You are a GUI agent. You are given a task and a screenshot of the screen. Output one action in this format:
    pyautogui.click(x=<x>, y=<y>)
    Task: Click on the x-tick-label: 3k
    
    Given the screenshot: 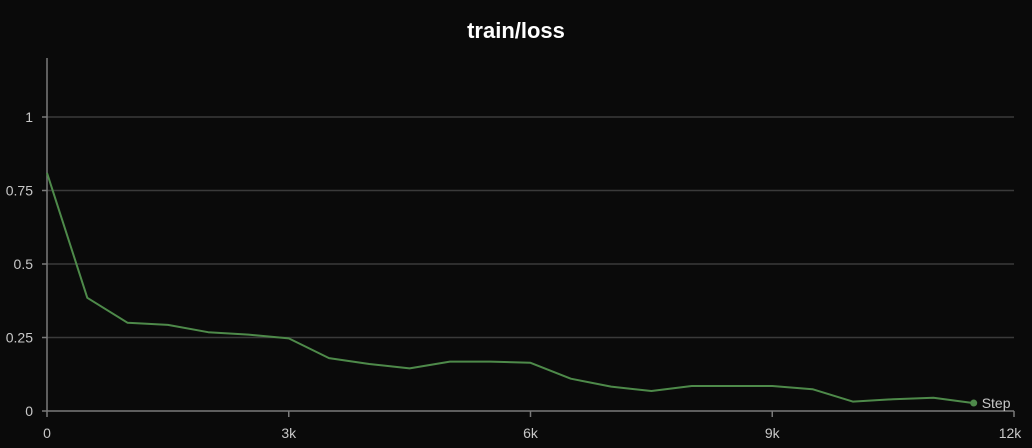 What is the action you would take?
    pyautogui.click(x=289, y=433)
    